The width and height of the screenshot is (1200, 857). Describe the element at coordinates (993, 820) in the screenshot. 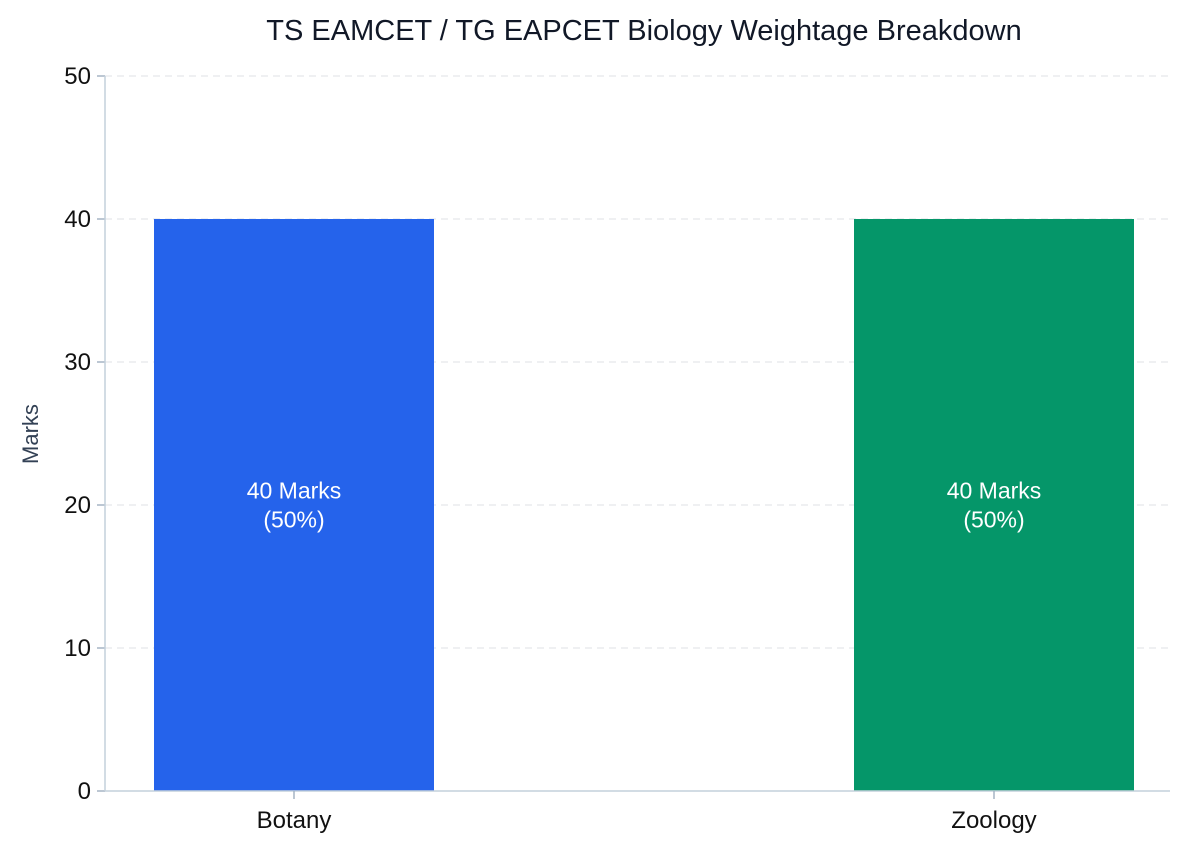

I see `x-tick-label: Zoology` at that location.